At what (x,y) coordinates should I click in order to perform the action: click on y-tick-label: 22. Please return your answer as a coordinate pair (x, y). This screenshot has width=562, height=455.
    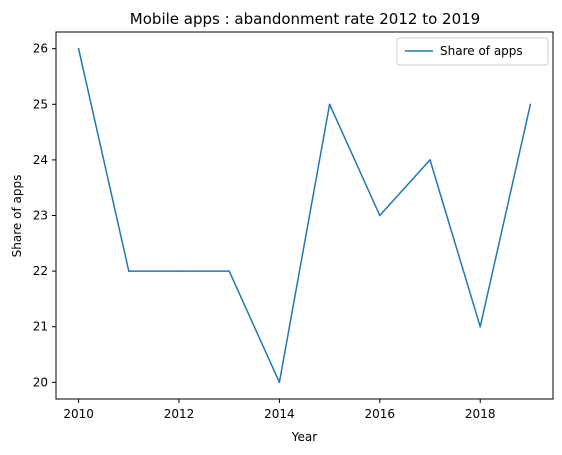
    Looking at the image, I should click on (40, 271).